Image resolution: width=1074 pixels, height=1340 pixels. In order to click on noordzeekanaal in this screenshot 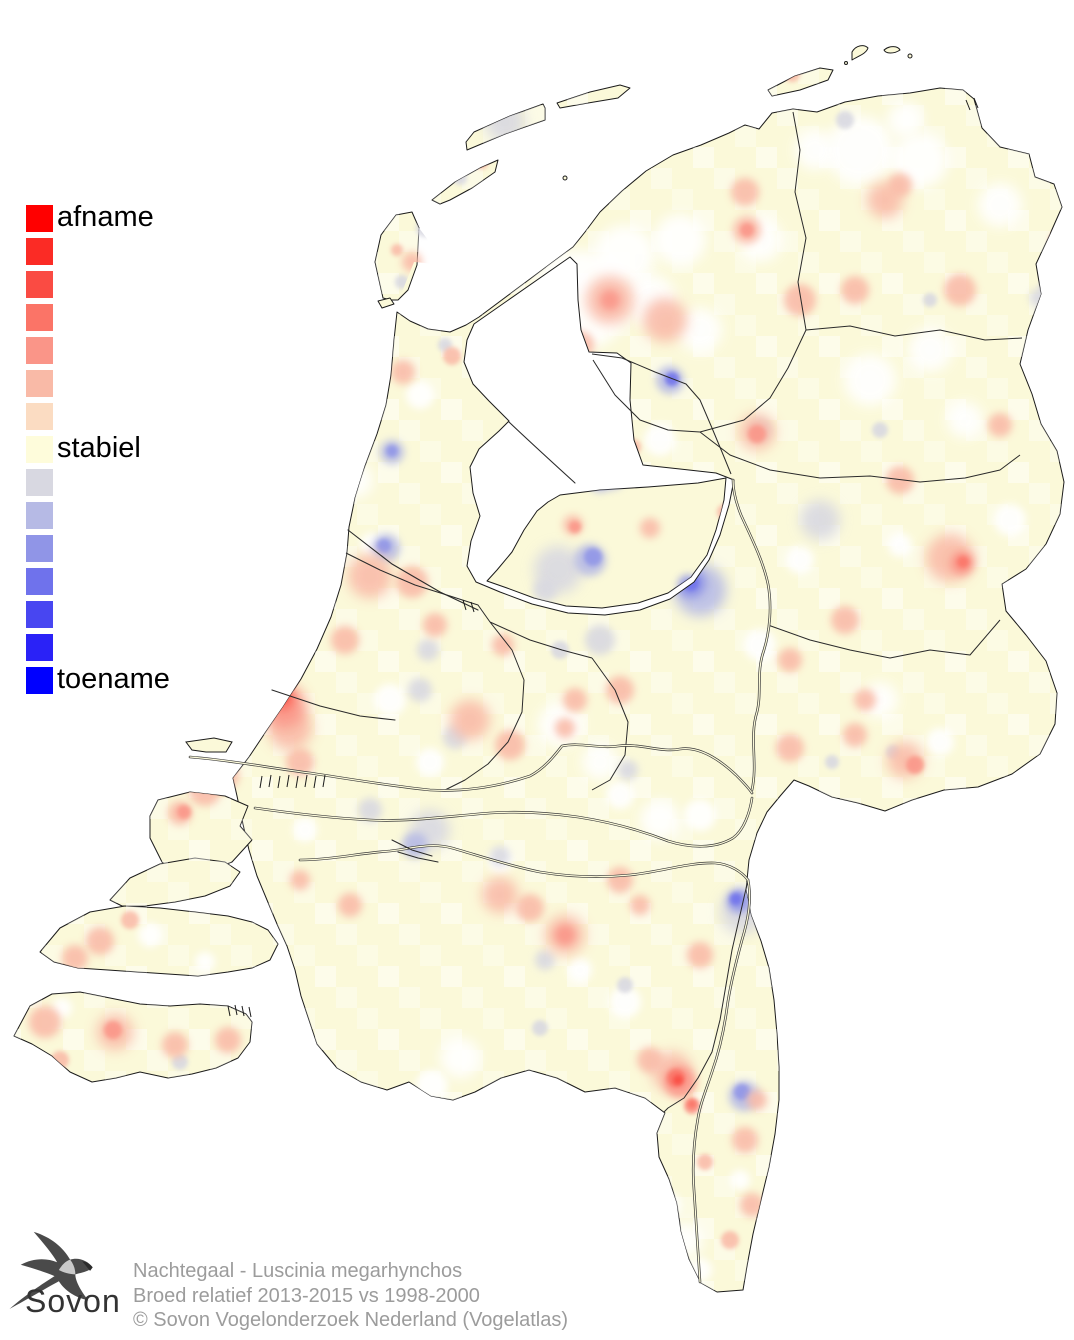, I will do `click(413, 570)`.